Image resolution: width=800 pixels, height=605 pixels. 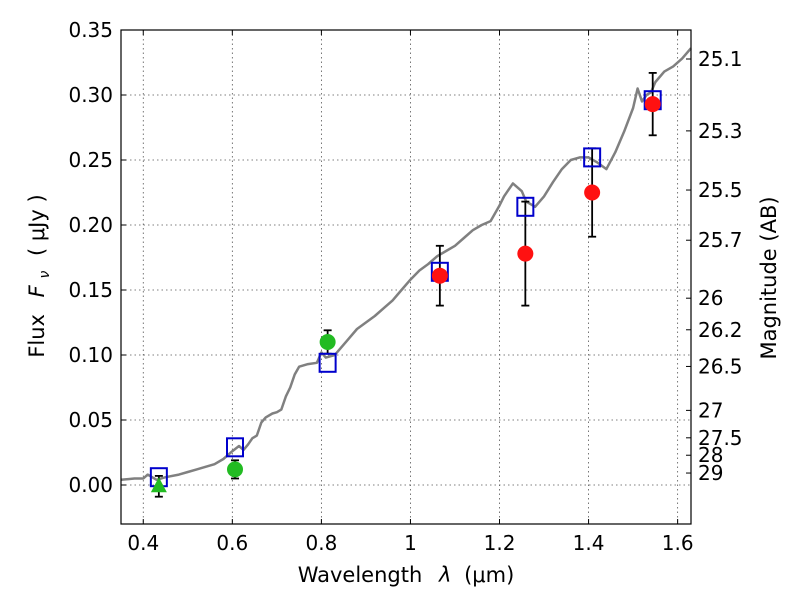 What do you see at coordinates (720, 366) in the screenshot?
I see `magnitude-tick-label: 26.5` at bounding box center [720, 366].